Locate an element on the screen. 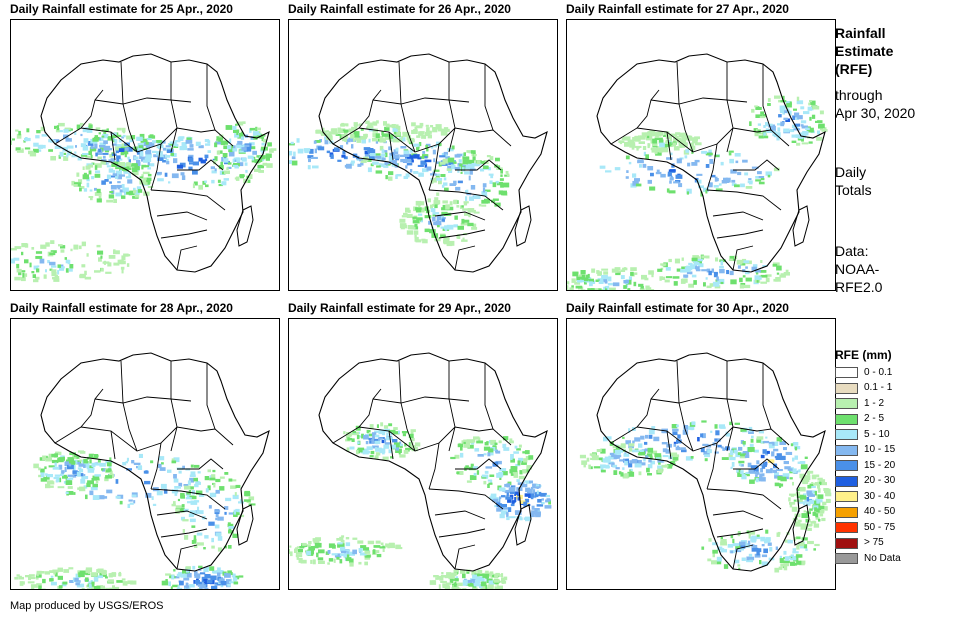  legend-row: No Data is located at coordinates (899, 559).